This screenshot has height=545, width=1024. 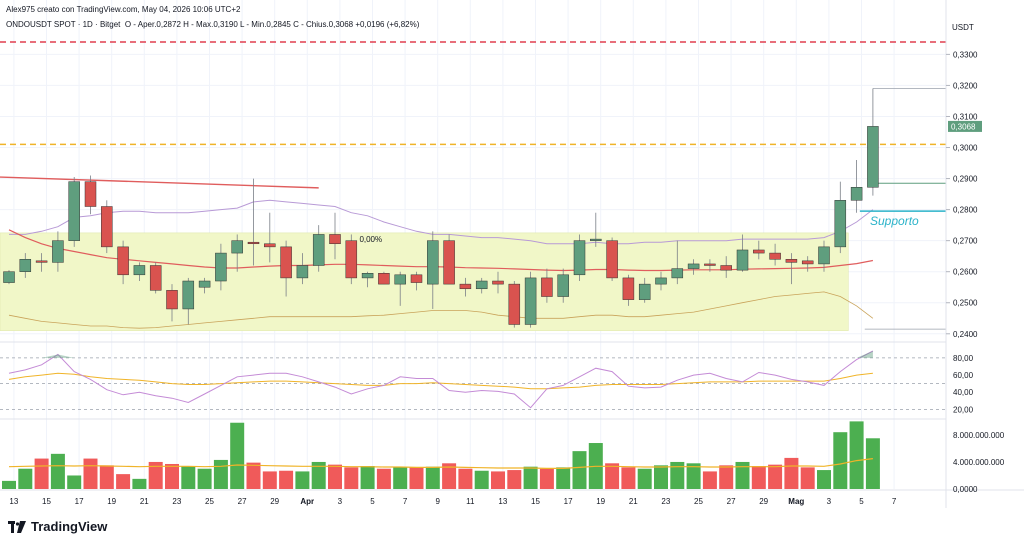 I want to click on volume-tick: 4.000.000.000, so click(x=979, y=462).